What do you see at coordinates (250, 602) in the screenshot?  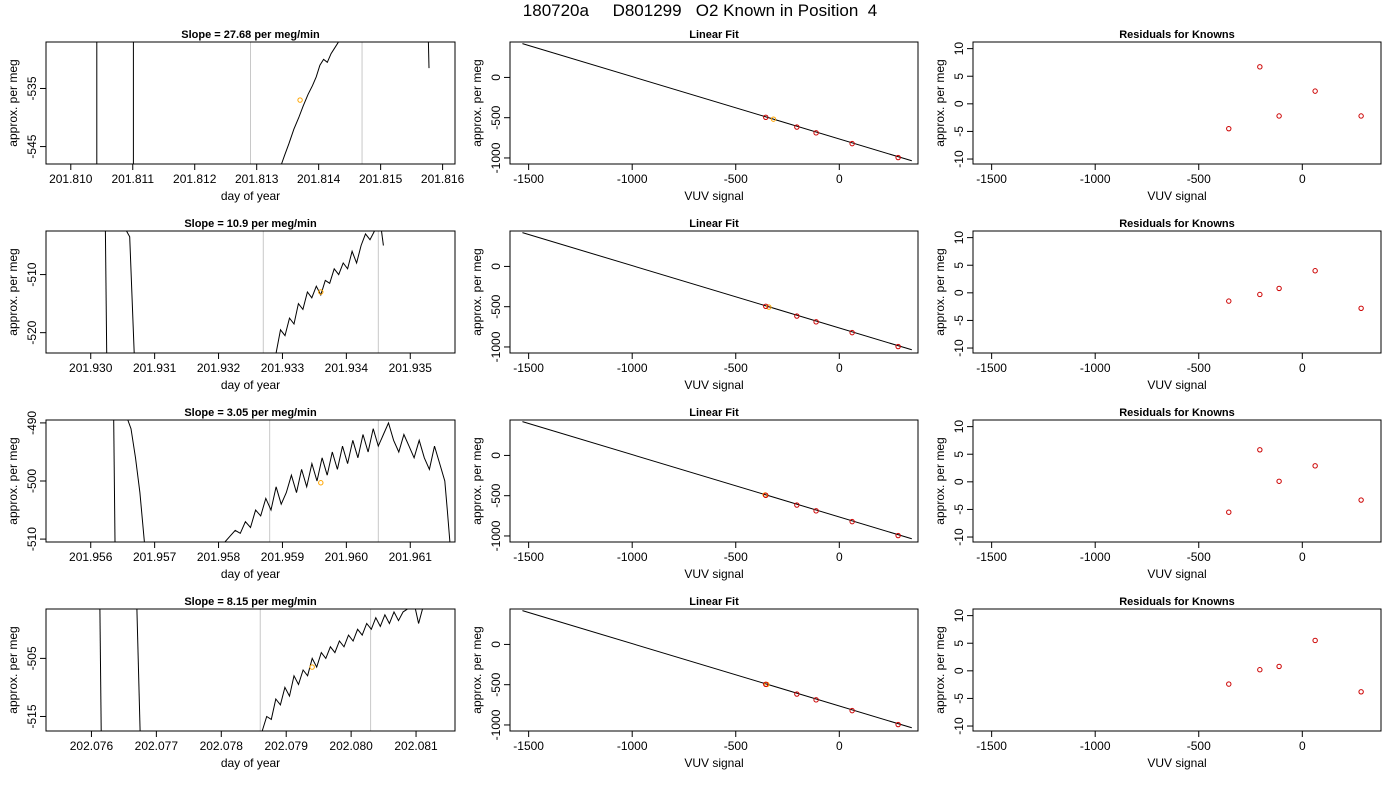 I see `panel-title: Slope = 8.15 per meg/min` at bounding box center [250, 602].